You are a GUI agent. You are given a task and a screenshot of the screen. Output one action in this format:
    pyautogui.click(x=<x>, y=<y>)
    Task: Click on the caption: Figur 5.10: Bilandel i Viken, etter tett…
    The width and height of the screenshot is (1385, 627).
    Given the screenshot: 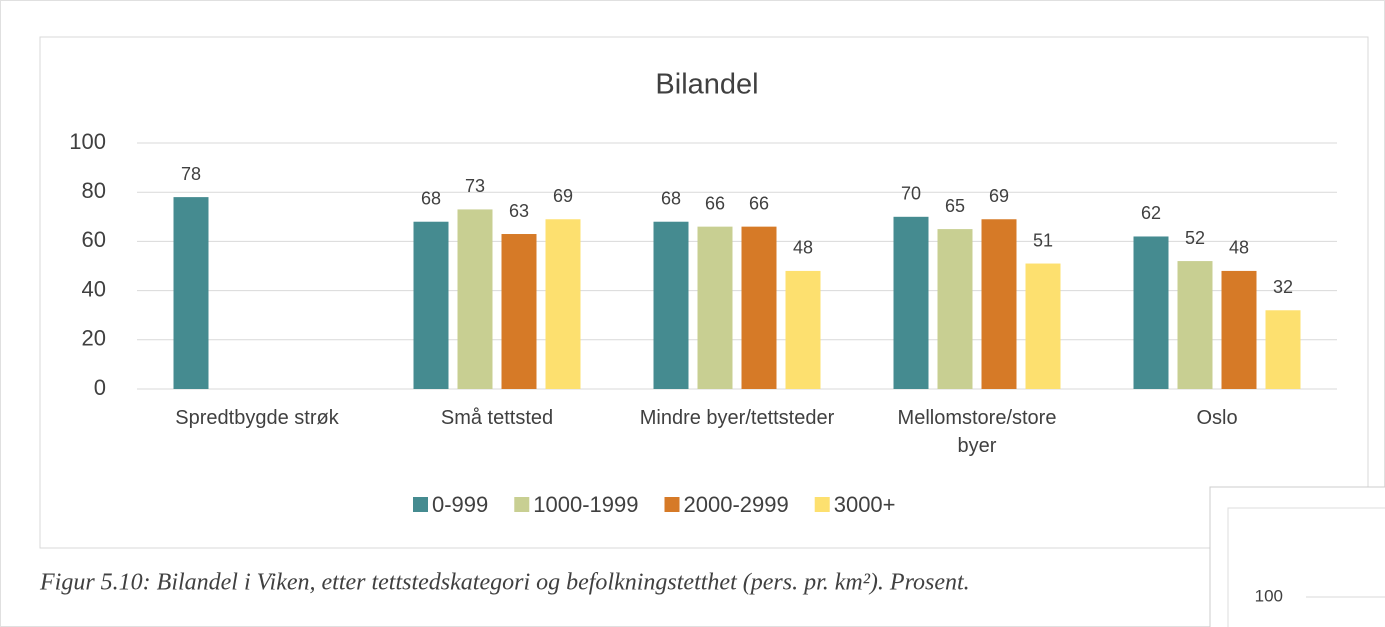 What is the action you would take?
    pyautogui.click(x=504, y=583)
    